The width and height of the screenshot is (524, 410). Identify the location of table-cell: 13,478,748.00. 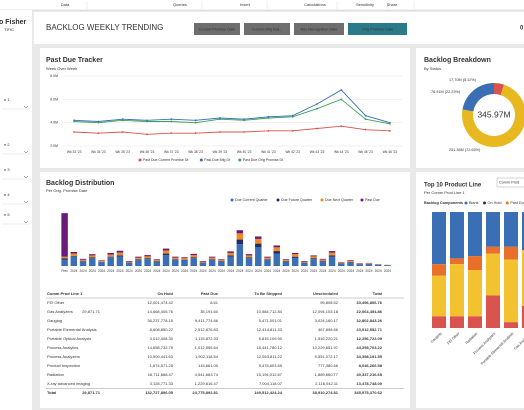
(369, 383).